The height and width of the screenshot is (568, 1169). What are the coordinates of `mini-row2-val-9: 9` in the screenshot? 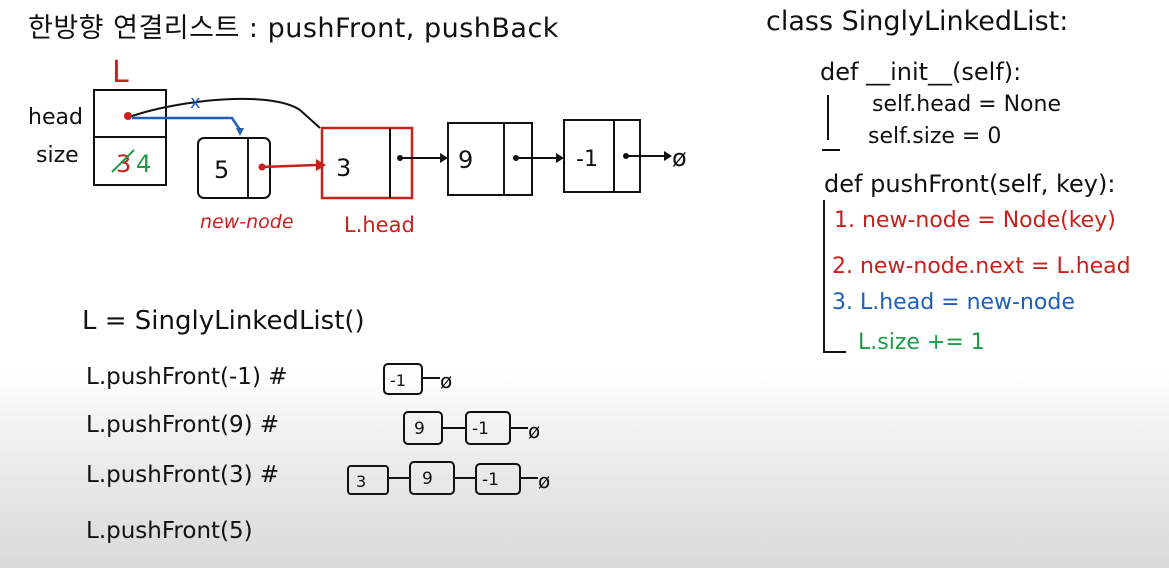 It's located at (419, 429).